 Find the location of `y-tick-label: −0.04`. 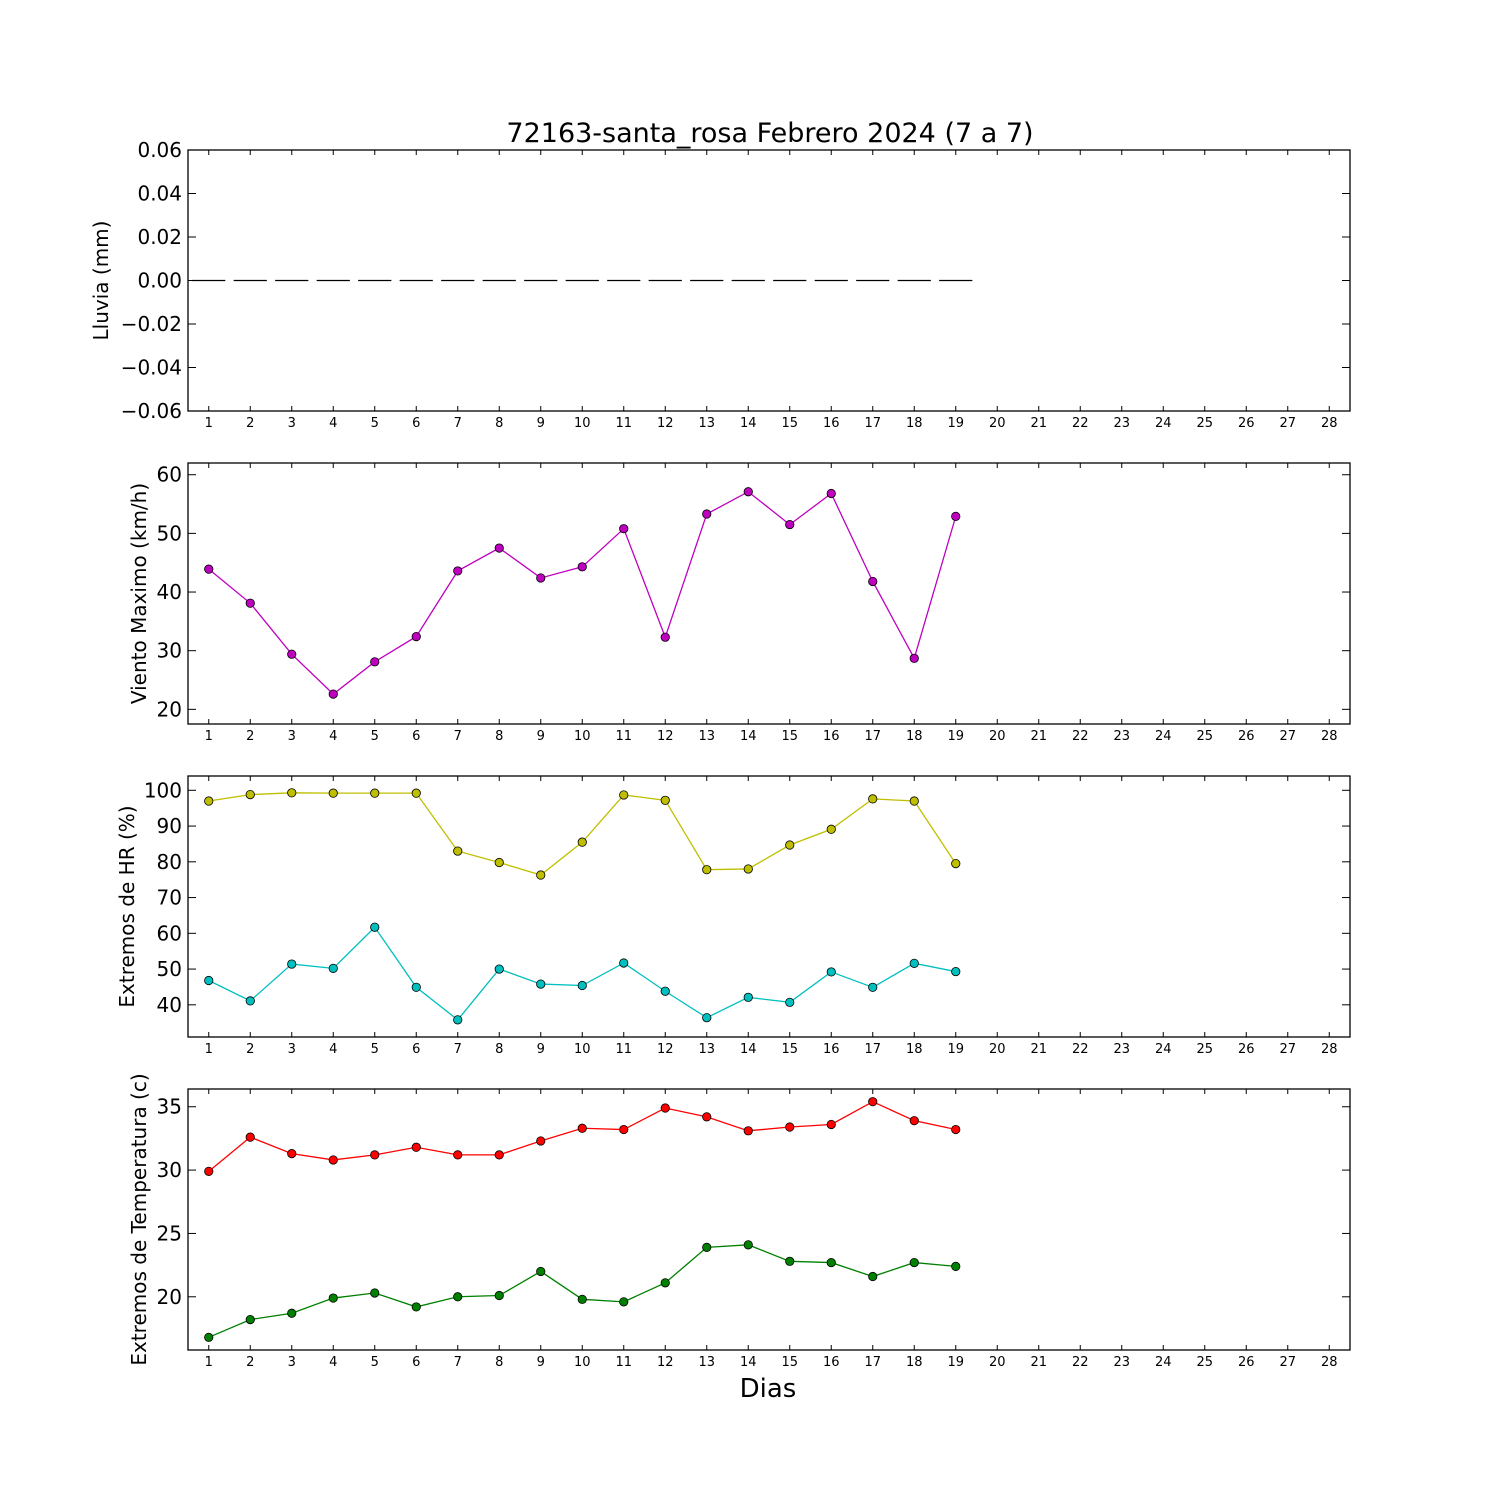

y-tick-label: −0.04 is located at coordinates (151, 368).